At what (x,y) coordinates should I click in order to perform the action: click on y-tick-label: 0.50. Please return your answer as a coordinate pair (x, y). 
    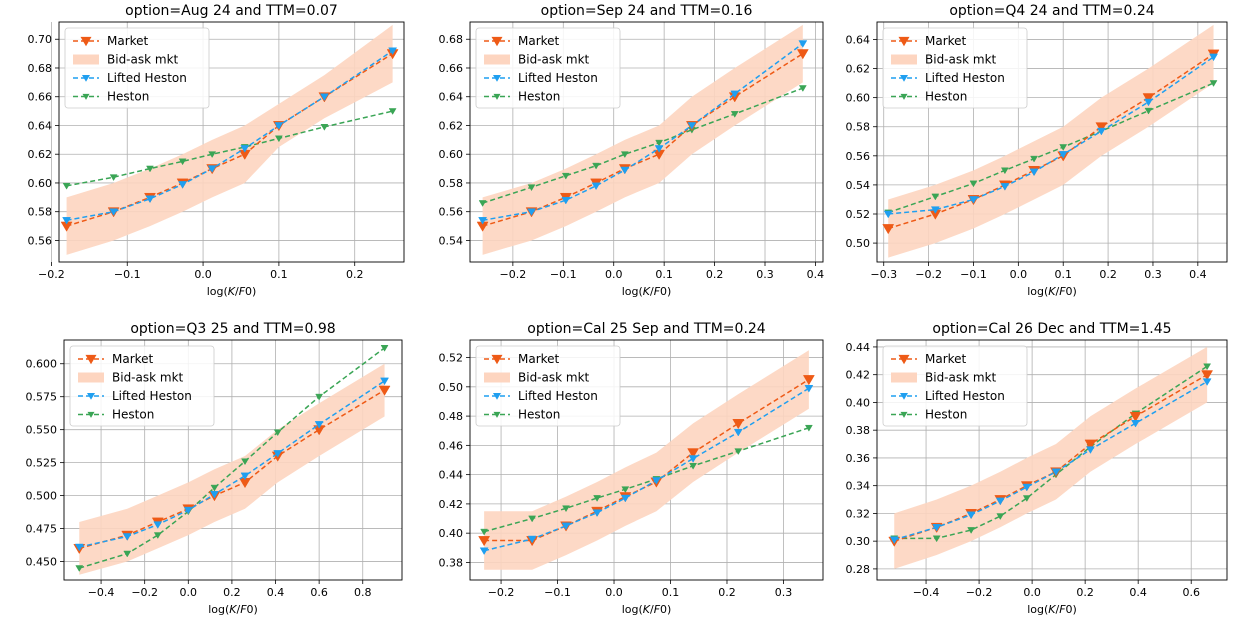
    Looking at the image, I should click on (451, 387).